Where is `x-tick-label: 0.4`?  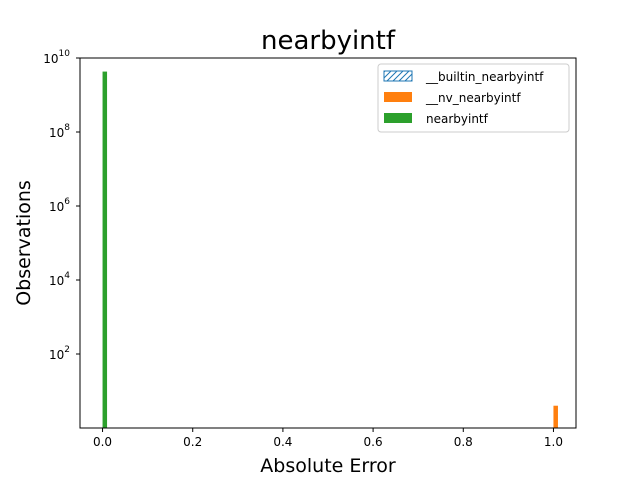 x-tick-label: 0.4 is located at coordinates (282, 442).